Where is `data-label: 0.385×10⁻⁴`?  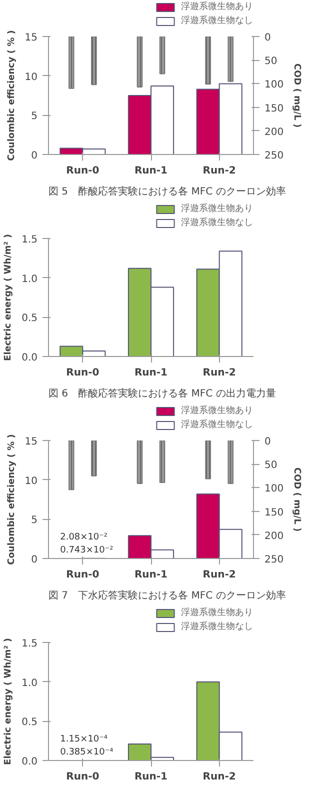
data-label: 0.385×10⁻⁴ is located at coordinates (87, 752).